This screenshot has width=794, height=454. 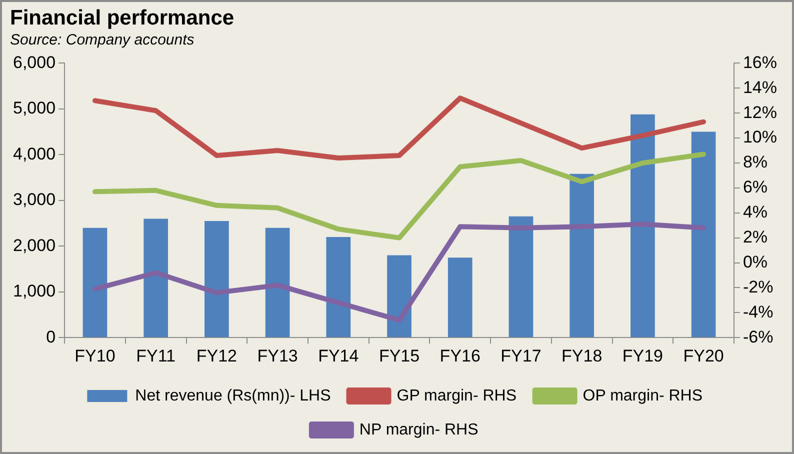 I want to click on y-tick-label: 3,000, so click(x=34, y=200).